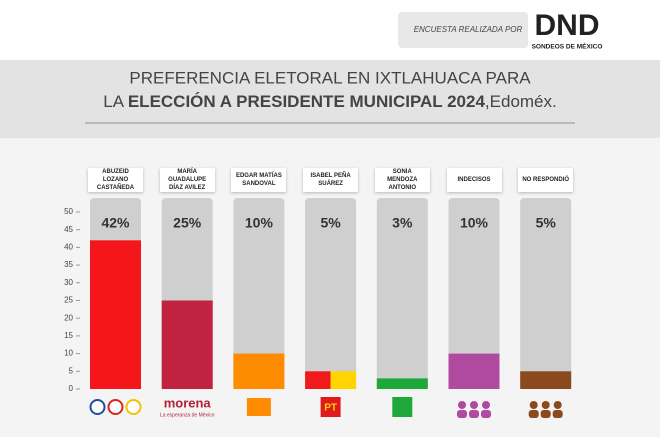 The height and width of the screenshot is (437, 660). Describe the element at coordinates (188, 402) in the screenshot. I see `morena-logo: morena` at that location.